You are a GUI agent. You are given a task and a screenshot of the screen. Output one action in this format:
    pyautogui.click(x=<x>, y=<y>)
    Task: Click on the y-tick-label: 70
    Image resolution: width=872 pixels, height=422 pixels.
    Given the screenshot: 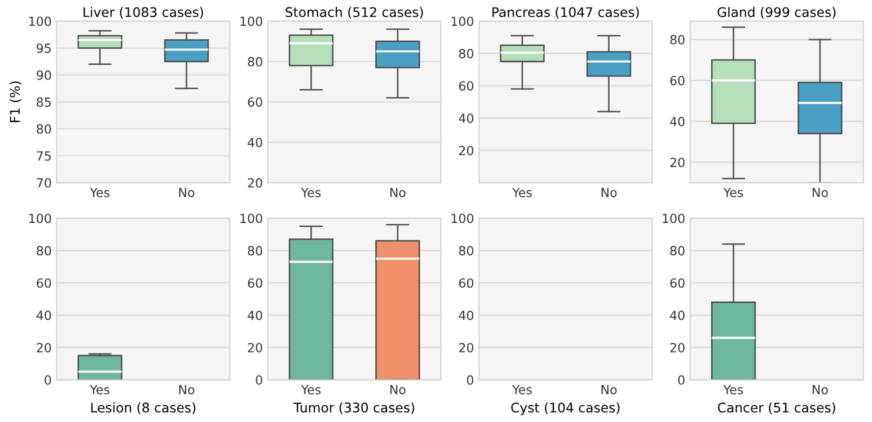 What is the action you would take?
    pyautogui.click(x=43, y=183)
    